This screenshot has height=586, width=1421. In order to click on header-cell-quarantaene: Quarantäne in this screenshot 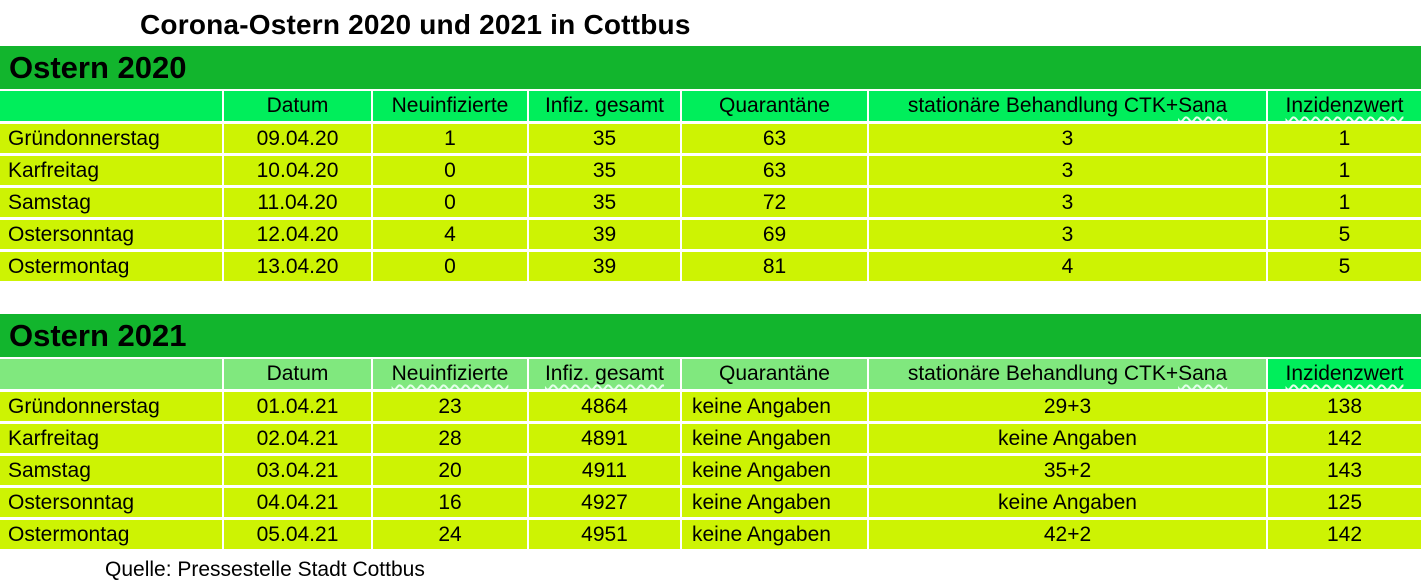, I will do `click(775, 107)`.